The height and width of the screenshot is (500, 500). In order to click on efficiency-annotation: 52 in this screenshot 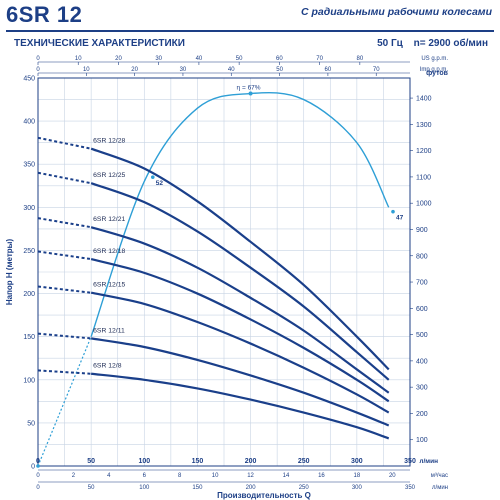, I will do `click(160, 183)`.